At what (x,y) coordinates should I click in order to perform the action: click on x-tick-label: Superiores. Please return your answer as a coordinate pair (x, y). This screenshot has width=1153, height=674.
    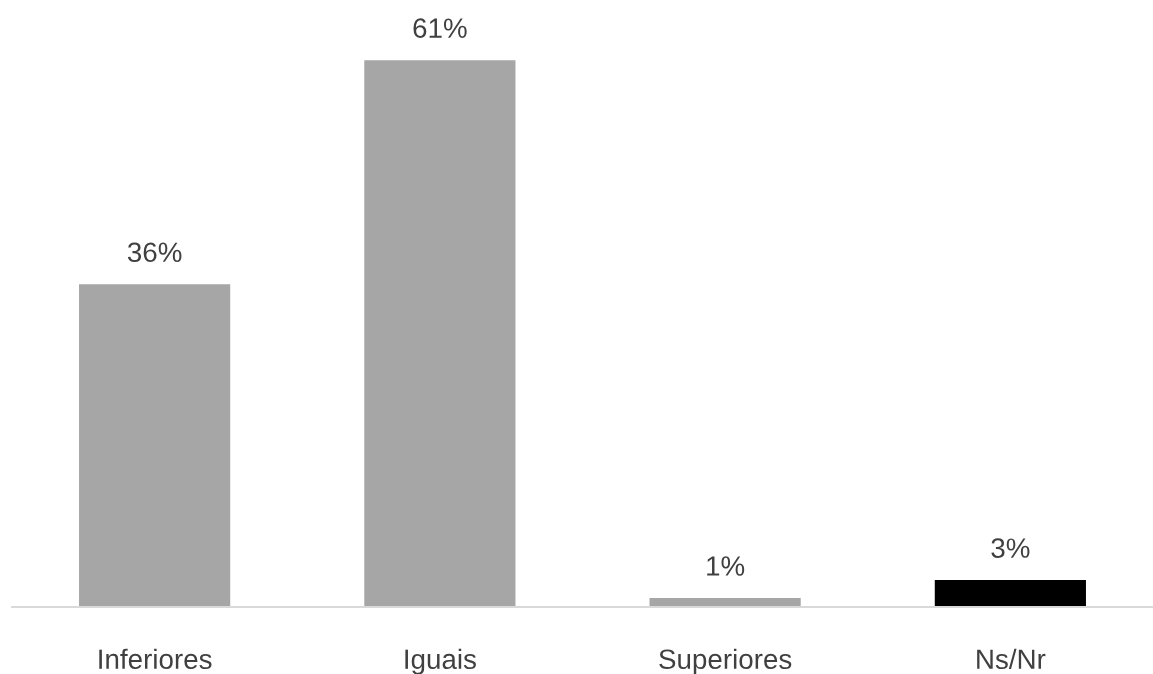
    Looking at the image, I should click on (725, 661).